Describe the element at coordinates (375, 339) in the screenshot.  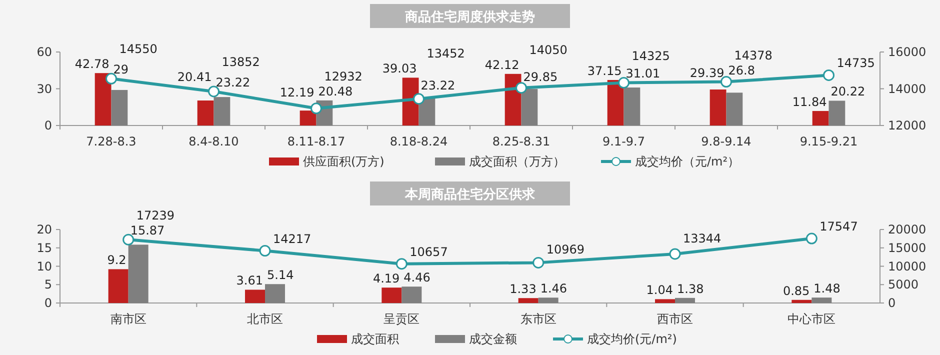
I see `legend-label: 成交面积` at that location.